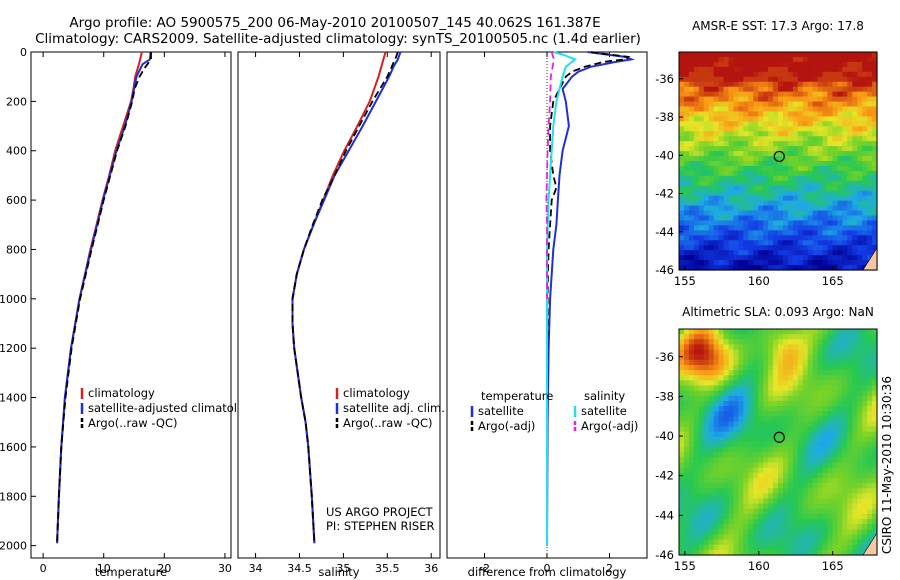 The width and height of the screenshot is (900, 580). What do you see at coordinates (547, 572) in the screenshot?
I see `x-axis-label: difference from climatology` at bounding box center [547, 572].